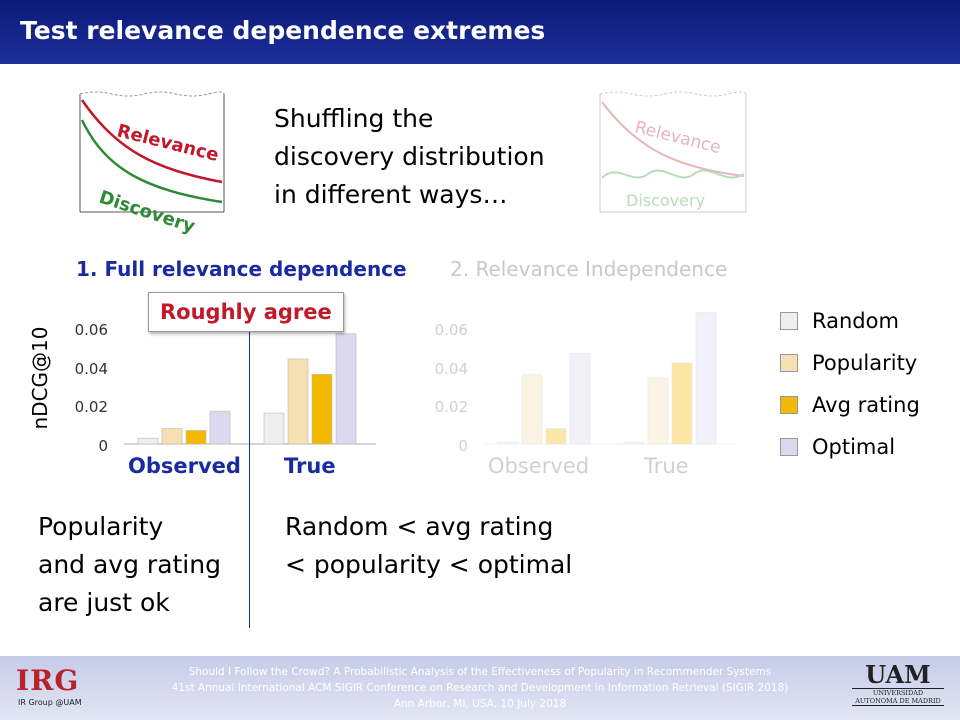 The height and width of the screenshot is (720, 960). I want to click on chart-full-dependence: 0 0.02 0.04 0.06 Observed True, so click(225, 395).